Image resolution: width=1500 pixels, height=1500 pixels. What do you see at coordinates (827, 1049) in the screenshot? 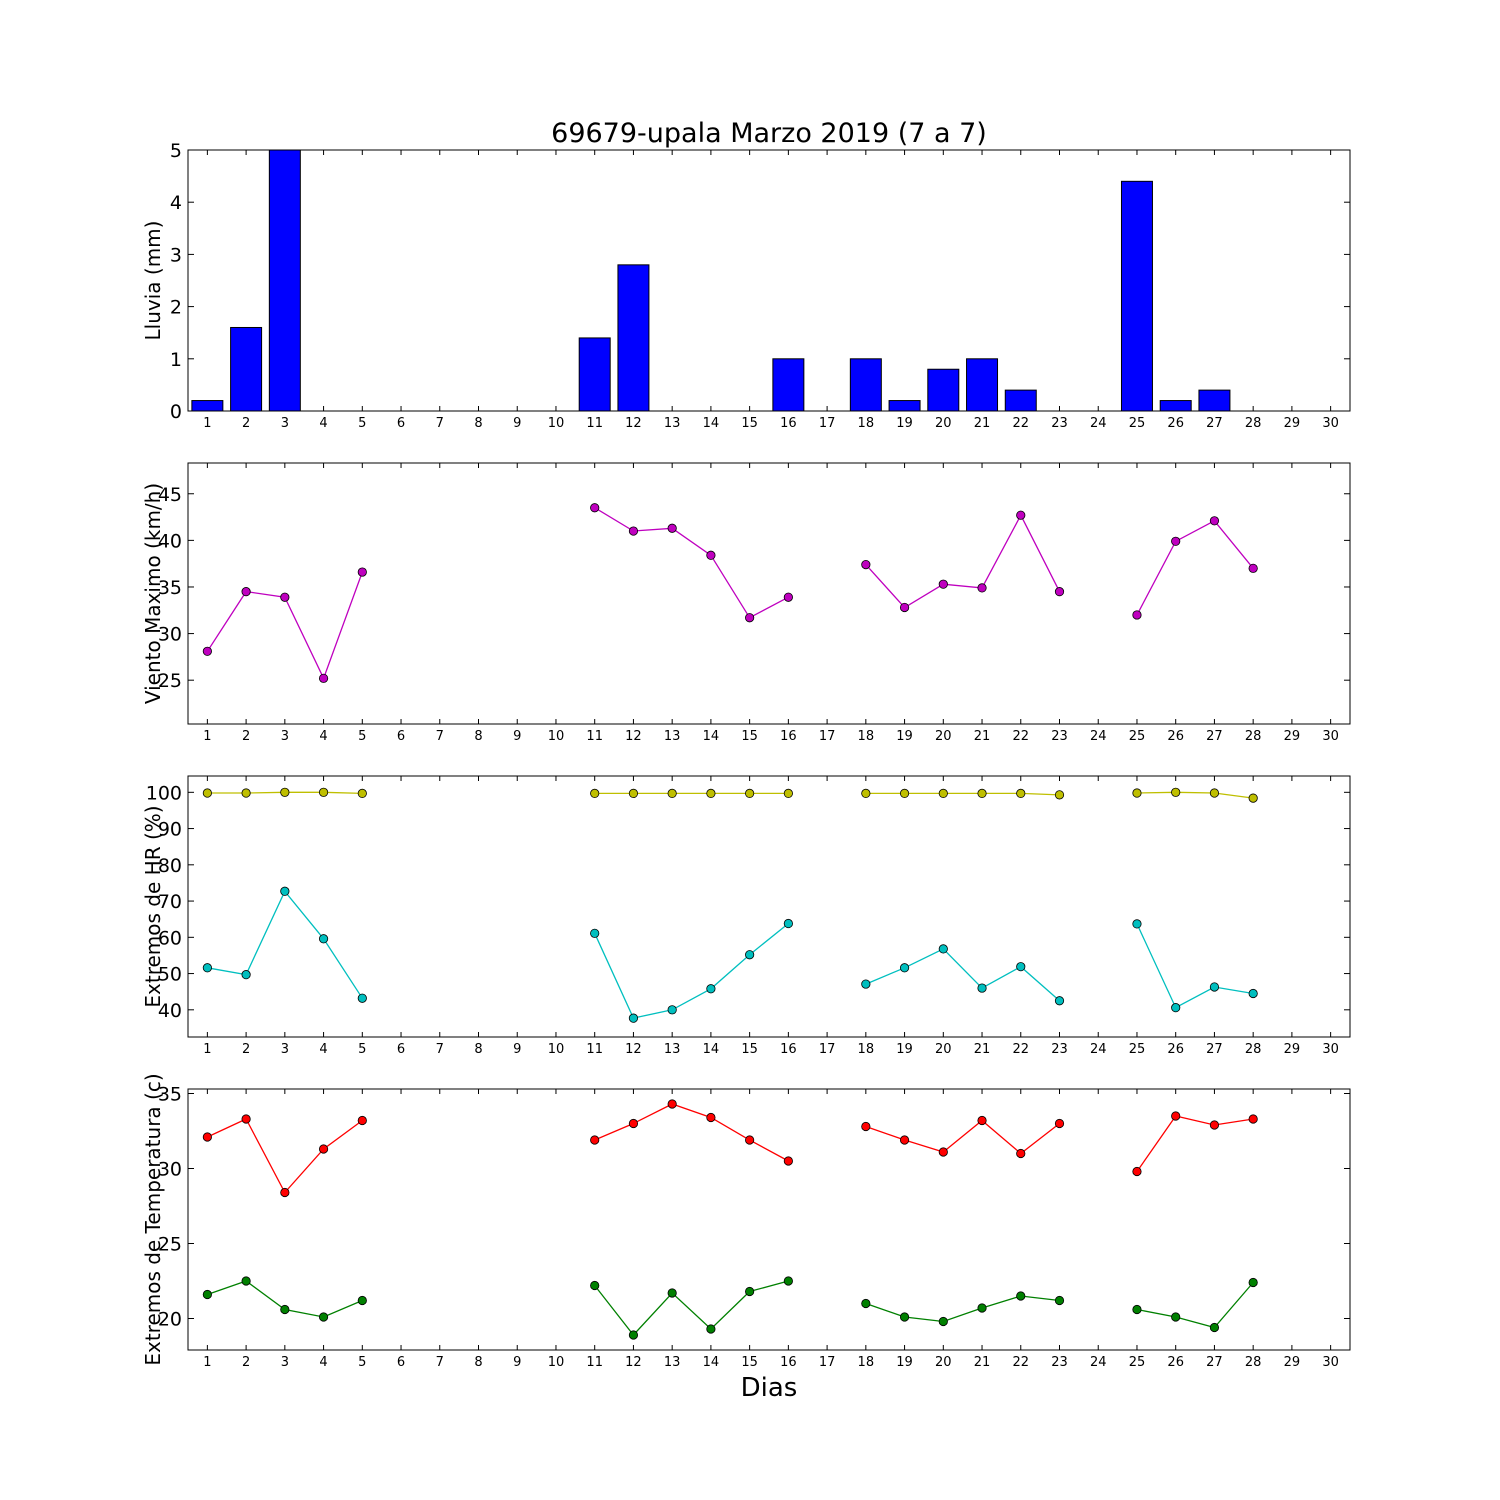
I see `rh-xtick-label: 17` at bounding box center [827, 1049].